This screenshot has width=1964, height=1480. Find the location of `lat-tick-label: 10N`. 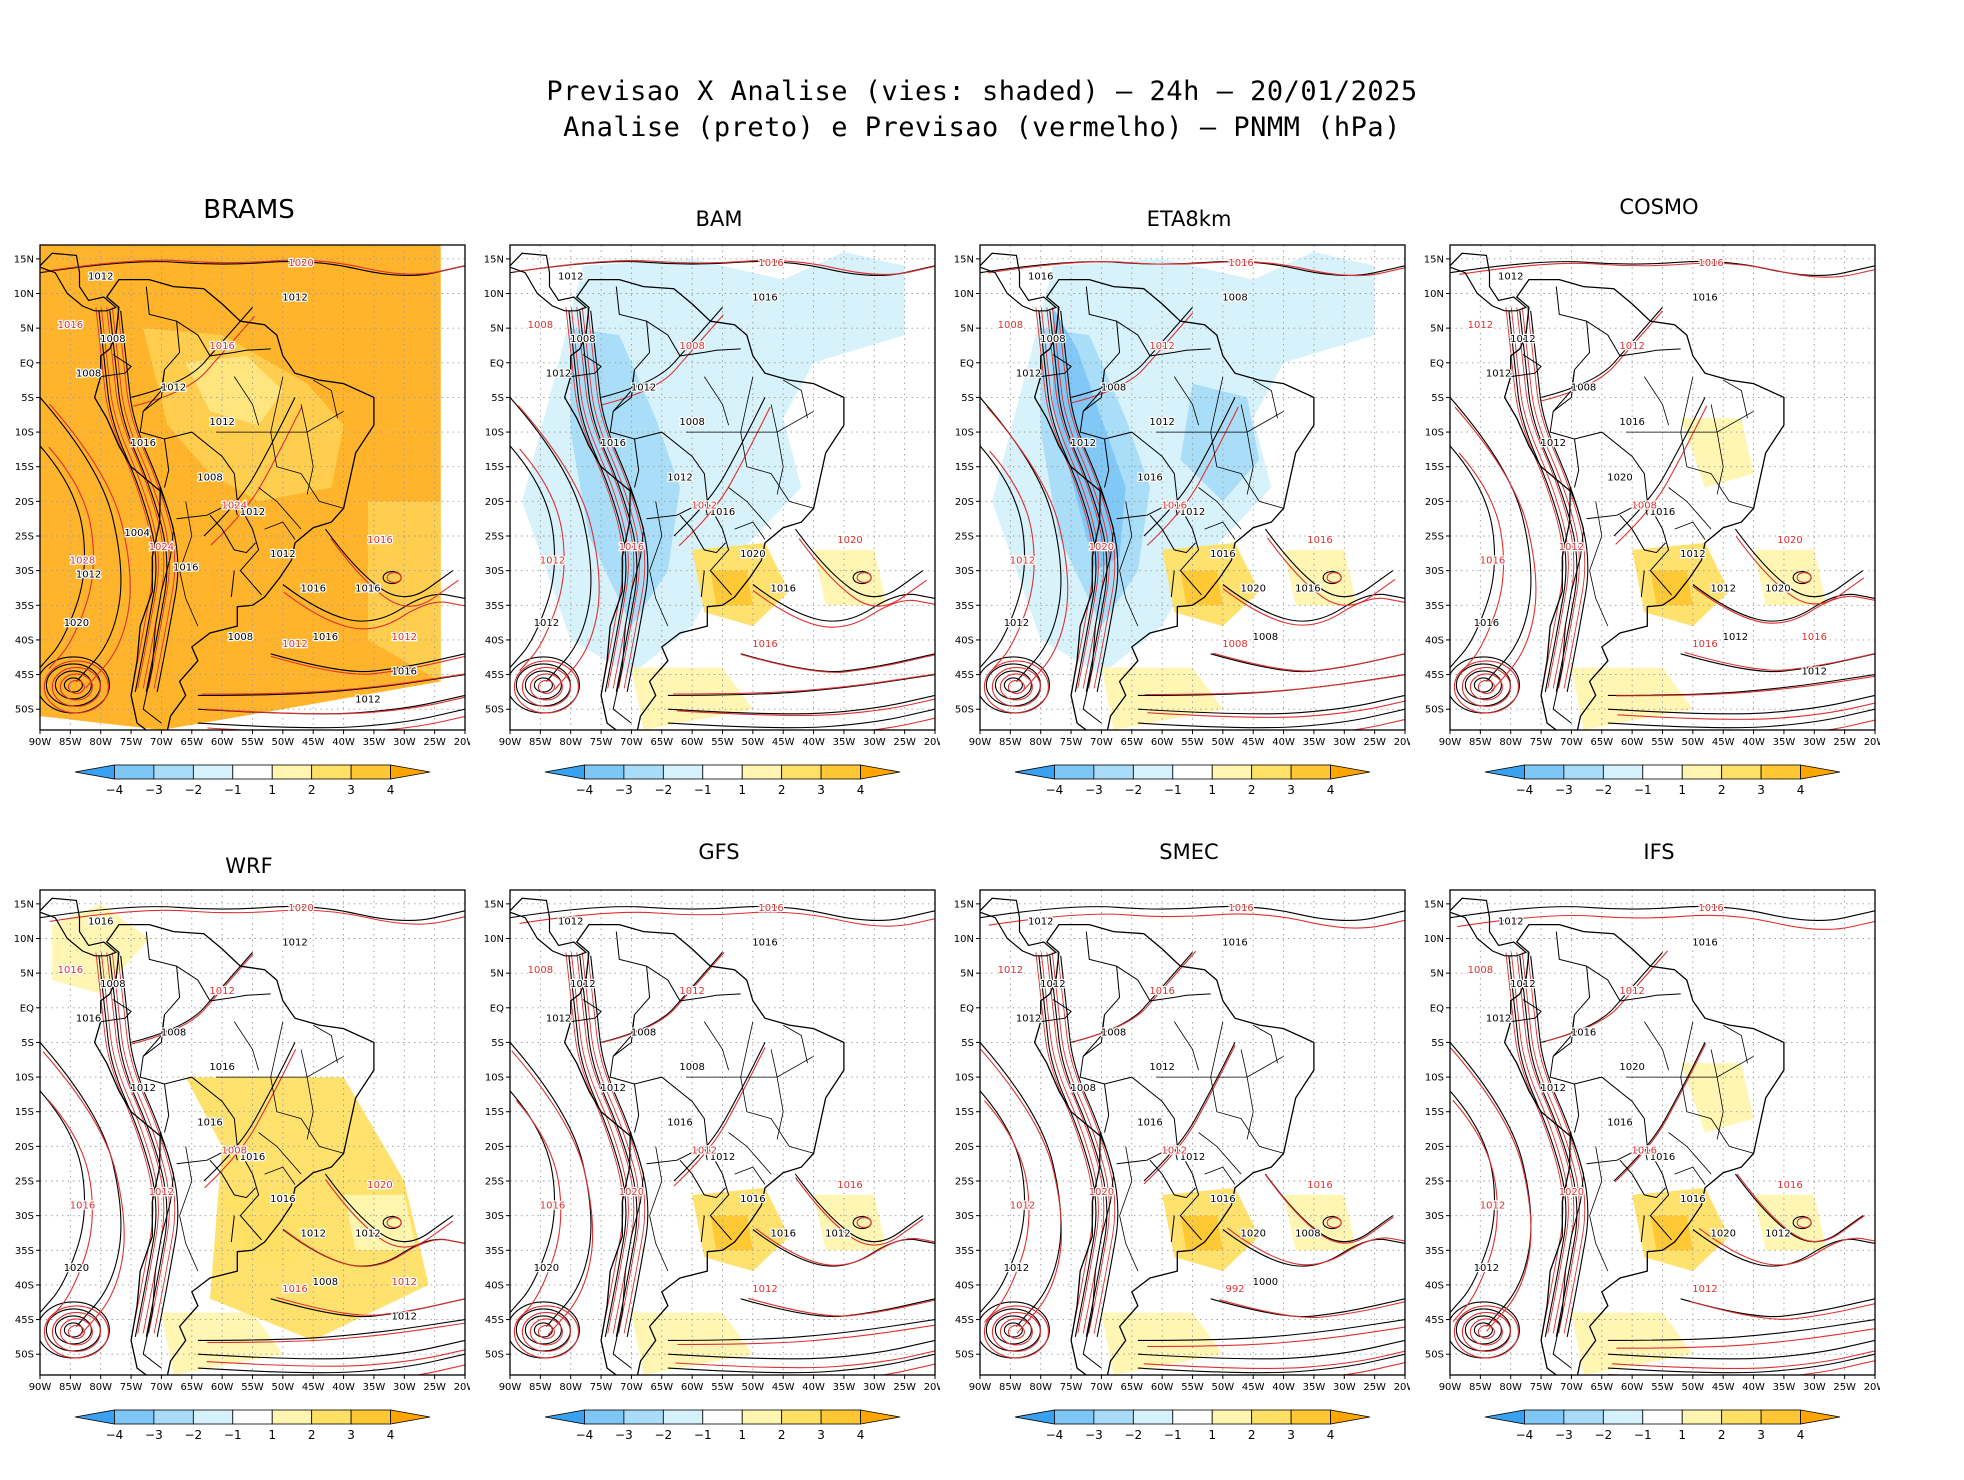

lat-tick-label: 10N is located at coordinates (24, 294).